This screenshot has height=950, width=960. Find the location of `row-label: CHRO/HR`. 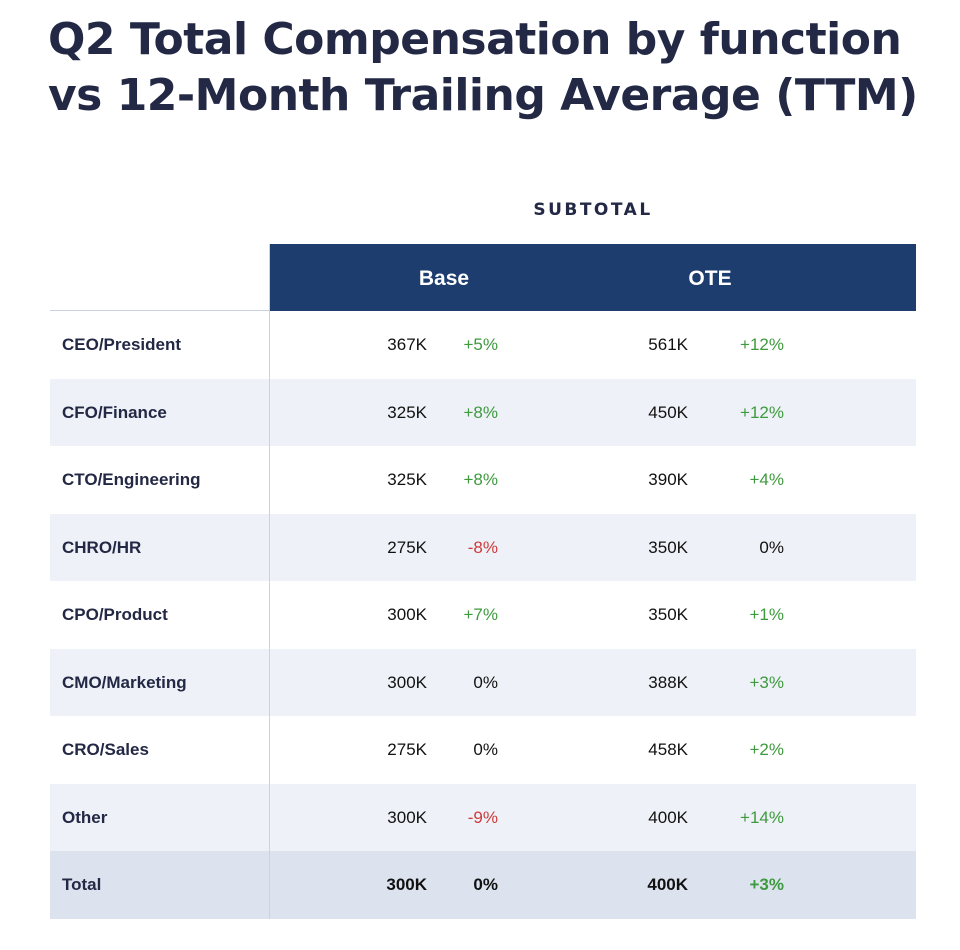

row-label: CHRO/HR is located at coordinates (102, 547).